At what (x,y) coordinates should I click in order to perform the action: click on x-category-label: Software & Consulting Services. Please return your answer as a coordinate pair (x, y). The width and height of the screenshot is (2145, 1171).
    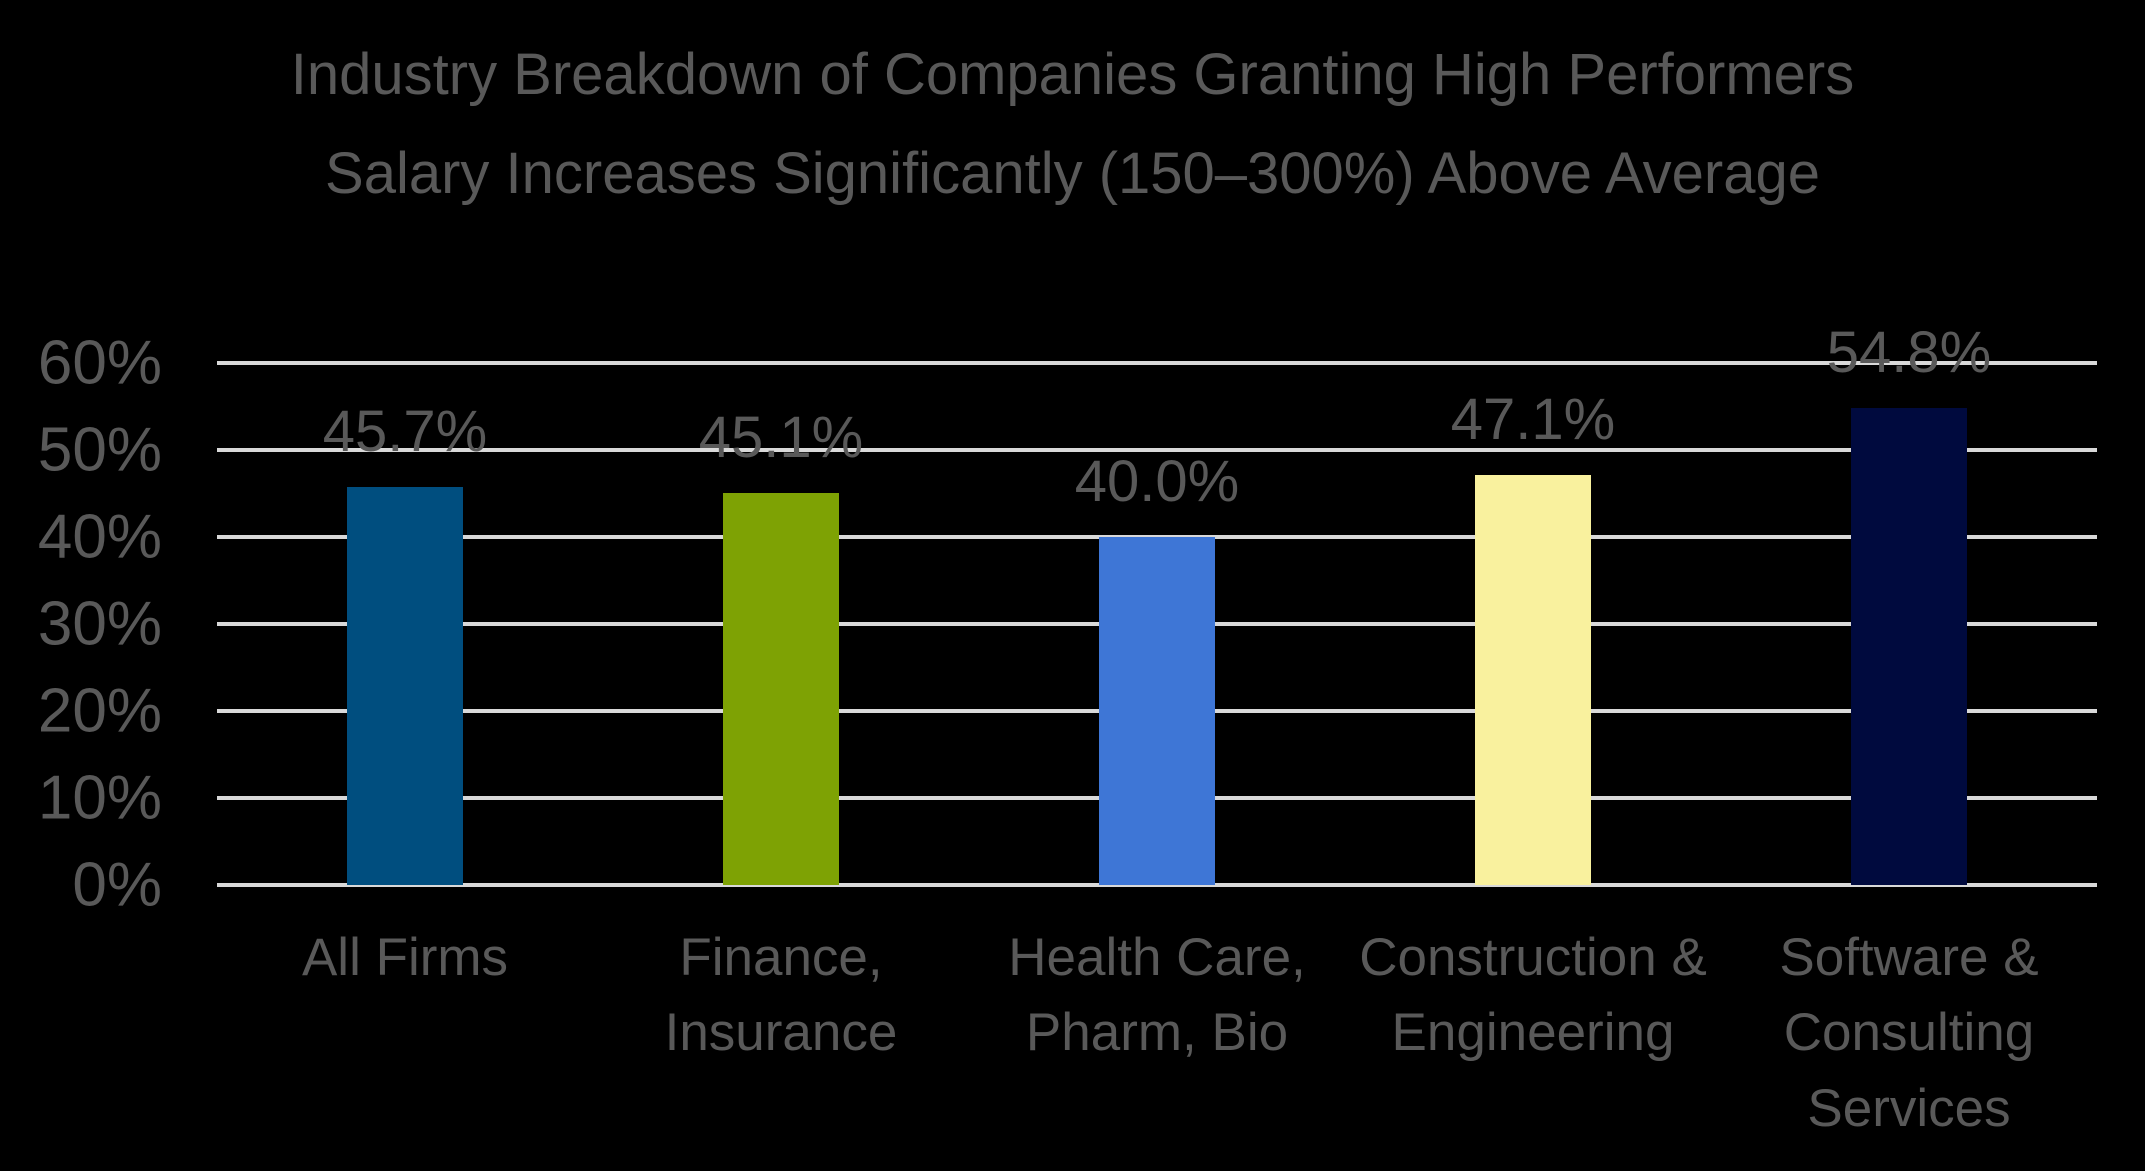
    Looking at the image, I should click on (1909, 1033).